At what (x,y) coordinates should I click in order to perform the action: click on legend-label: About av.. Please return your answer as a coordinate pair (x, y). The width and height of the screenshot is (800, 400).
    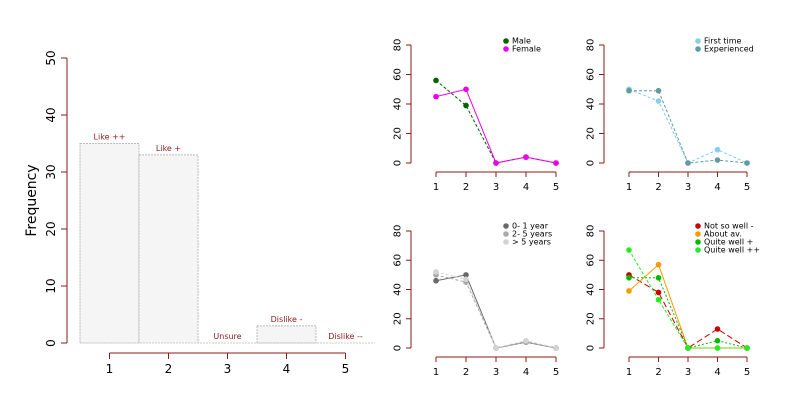
    Looking at the image, I should click on (723, 234).